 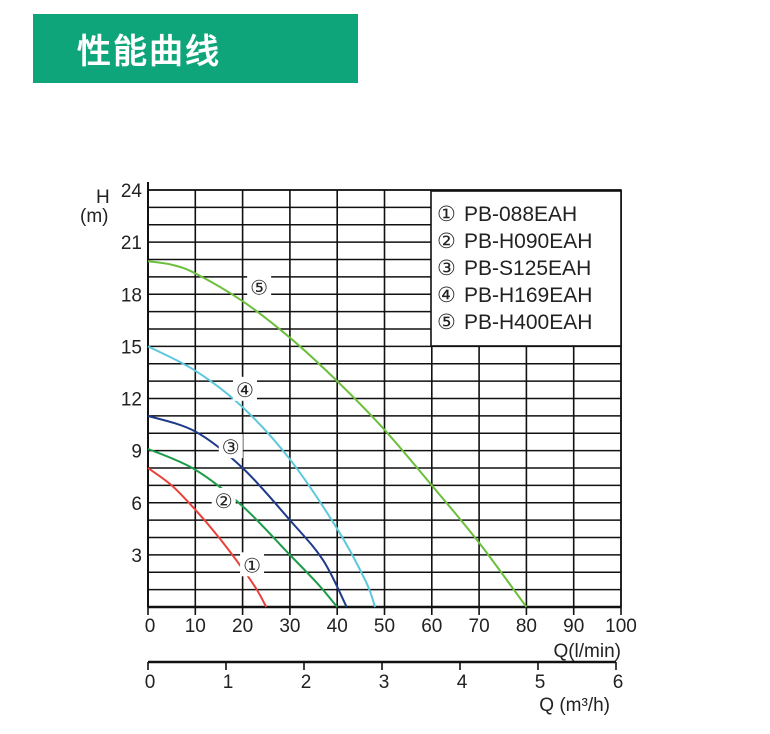 What do you see at coordinates (431, 626) in the screenshot?
I see `x-tick-label: 60` at bounding box center [431, 626].